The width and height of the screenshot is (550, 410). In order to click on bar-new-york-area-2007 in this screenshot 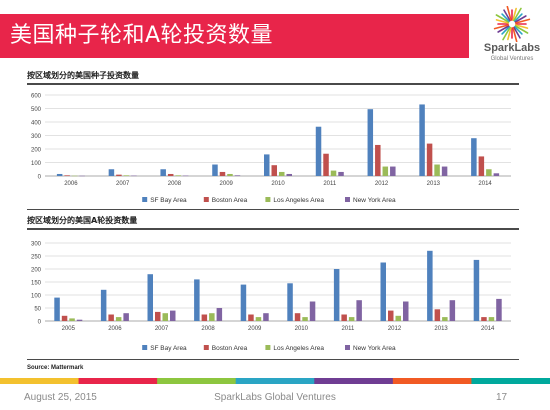, I will do `click(134, 176)`.